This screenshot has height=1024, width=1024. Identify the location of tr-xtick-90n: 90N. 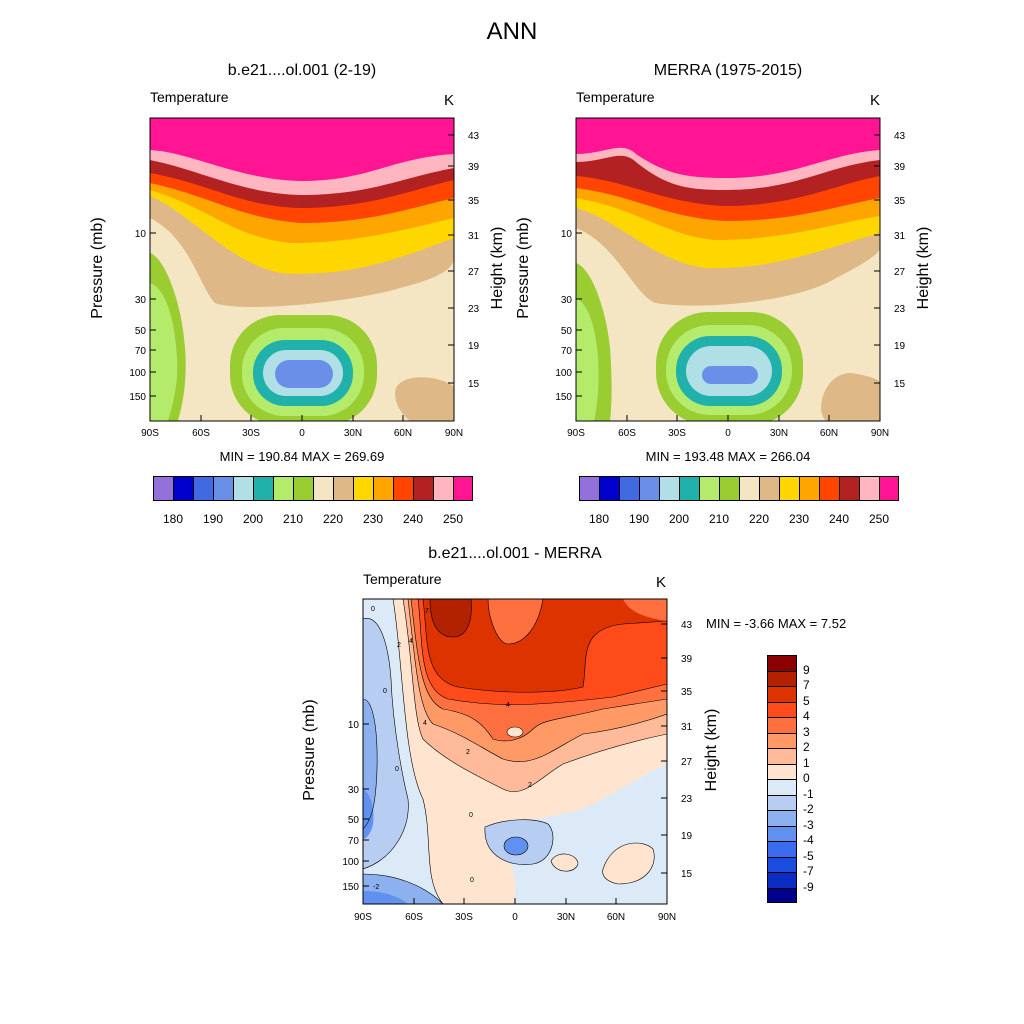
(880, 433).